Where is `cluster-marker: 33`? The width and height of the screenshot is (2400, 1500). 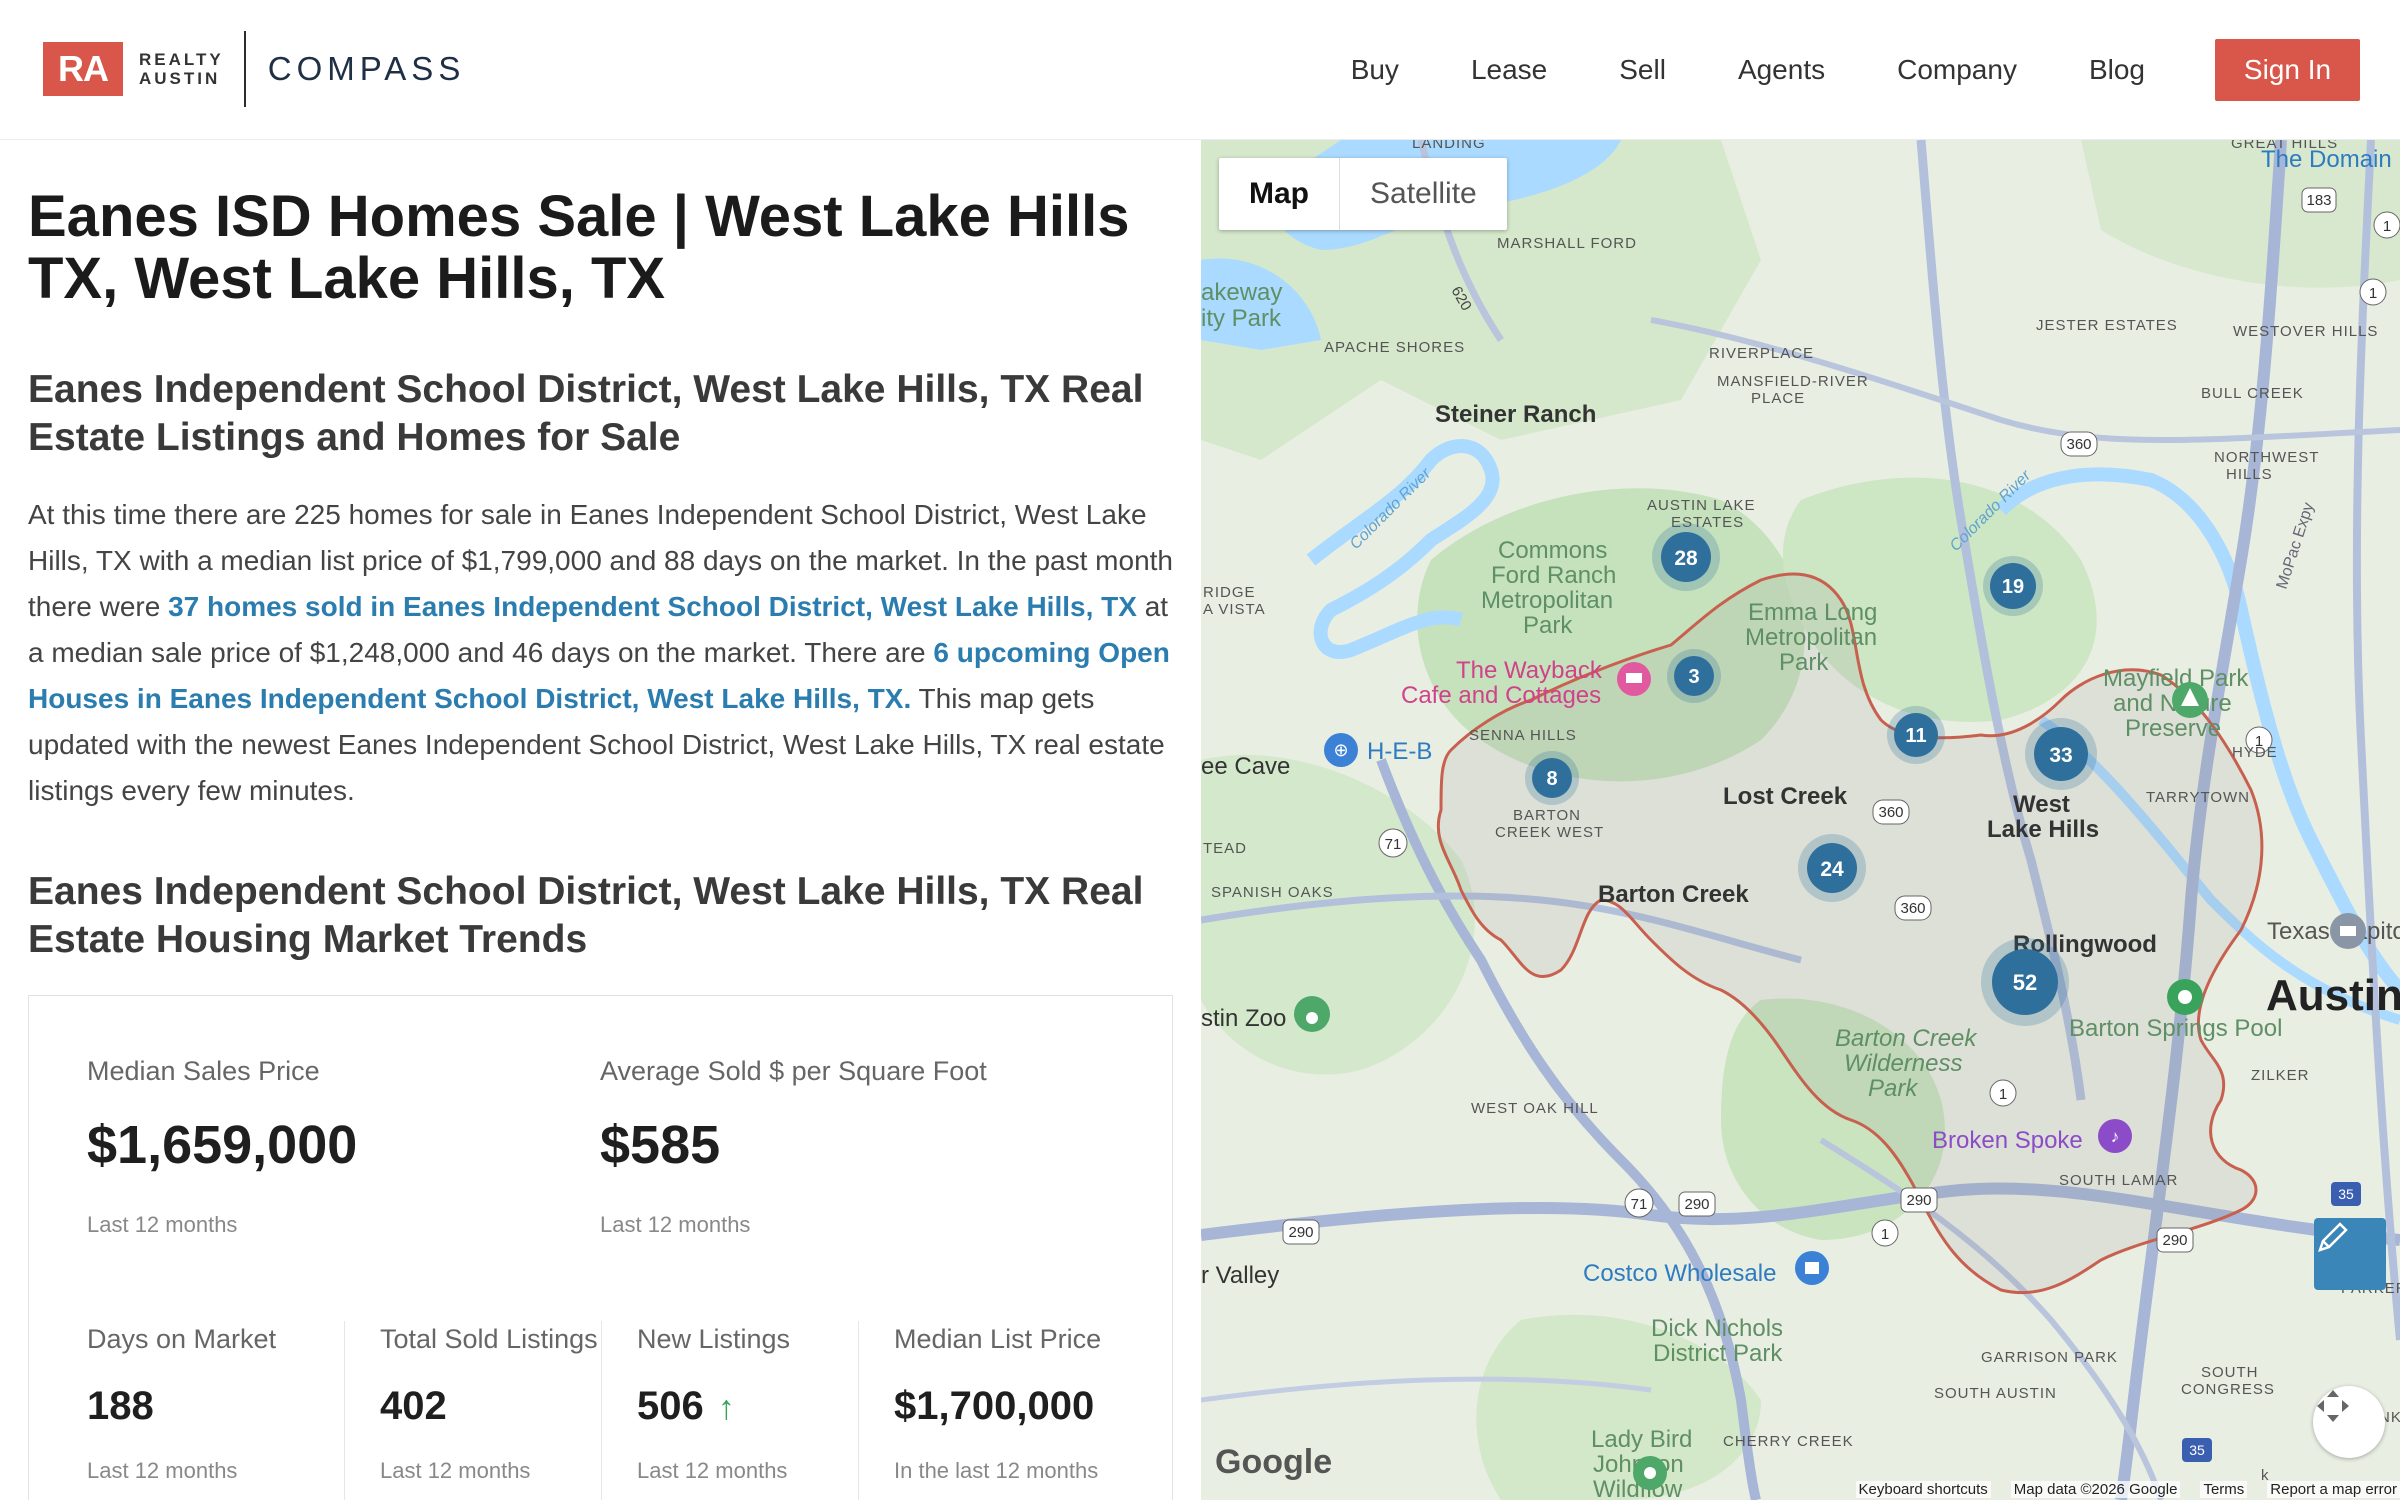
cluster-marker: 33 is located at coordinates (2061, 754).